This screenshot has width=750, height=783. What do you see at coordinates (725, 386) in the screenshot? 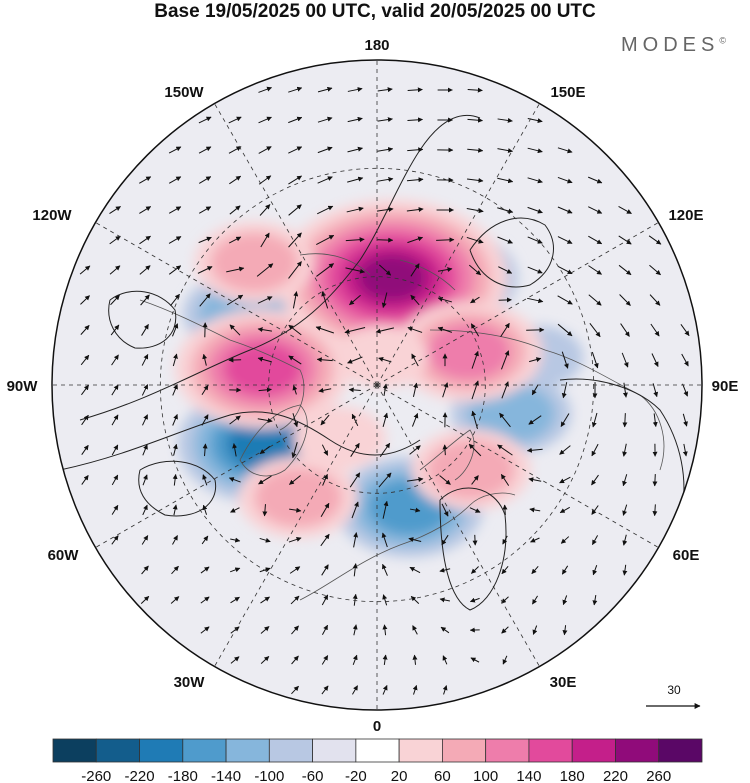
I see `label-lon-90e: 90E` at bounding box center [725, 386].